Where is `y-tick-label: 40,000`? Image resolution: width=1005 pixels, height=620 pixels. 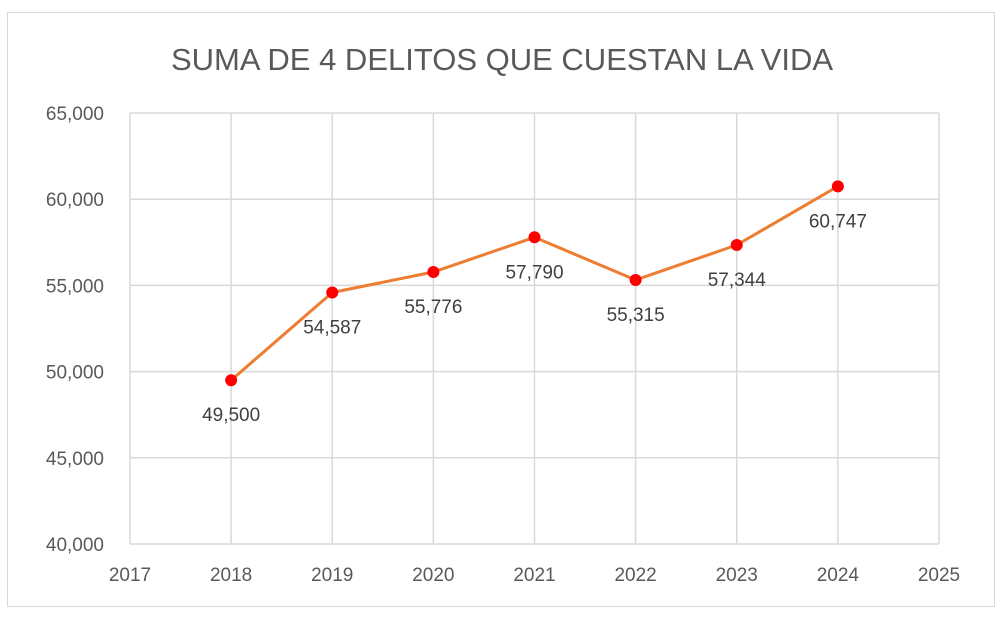
y-tick-label: 40,000 is located at coordinates (75, 545).